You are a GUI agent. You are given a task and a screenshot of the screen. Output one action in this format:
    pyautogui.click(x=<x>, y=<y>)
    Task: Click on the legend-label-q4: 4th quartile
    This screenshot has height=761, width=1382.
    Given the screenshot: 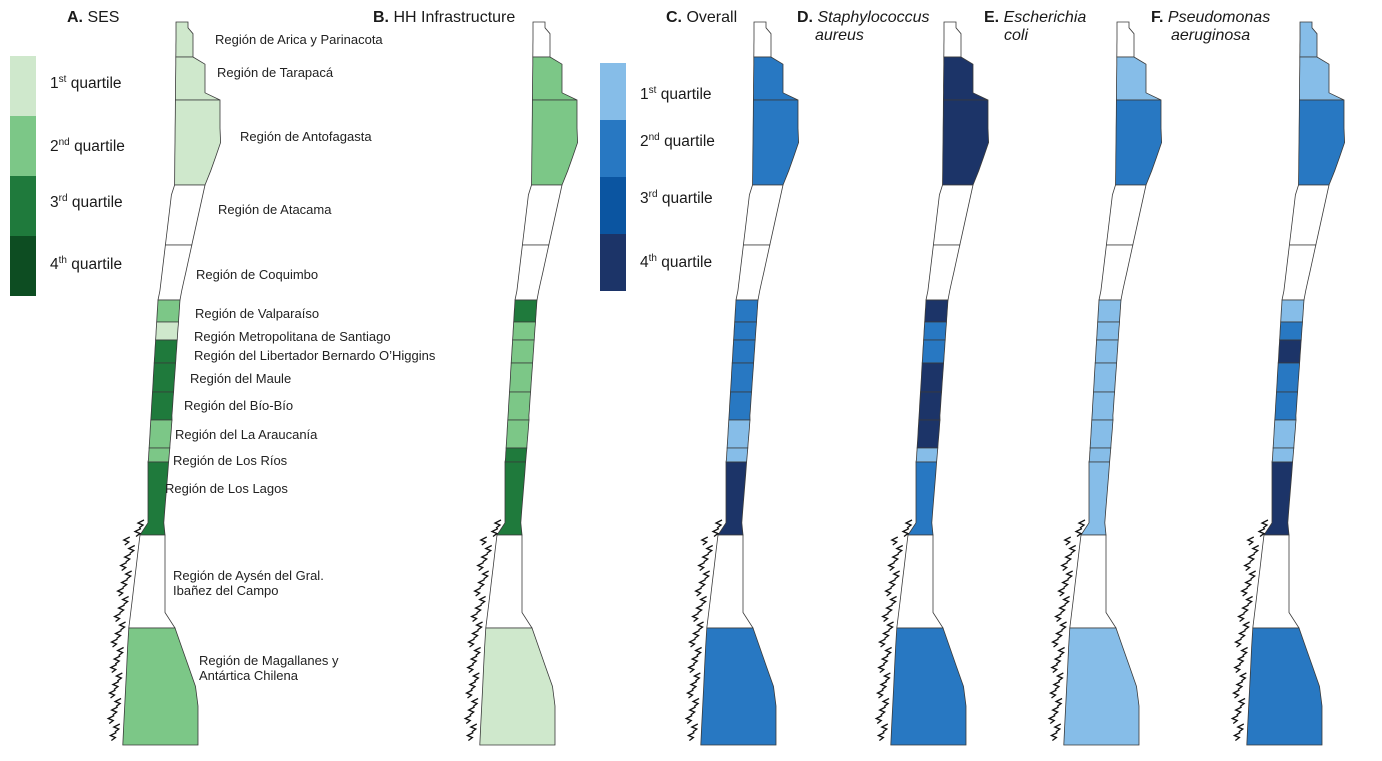 What is the action you would take?
    pyautogui.click(x=86, y=264)
    